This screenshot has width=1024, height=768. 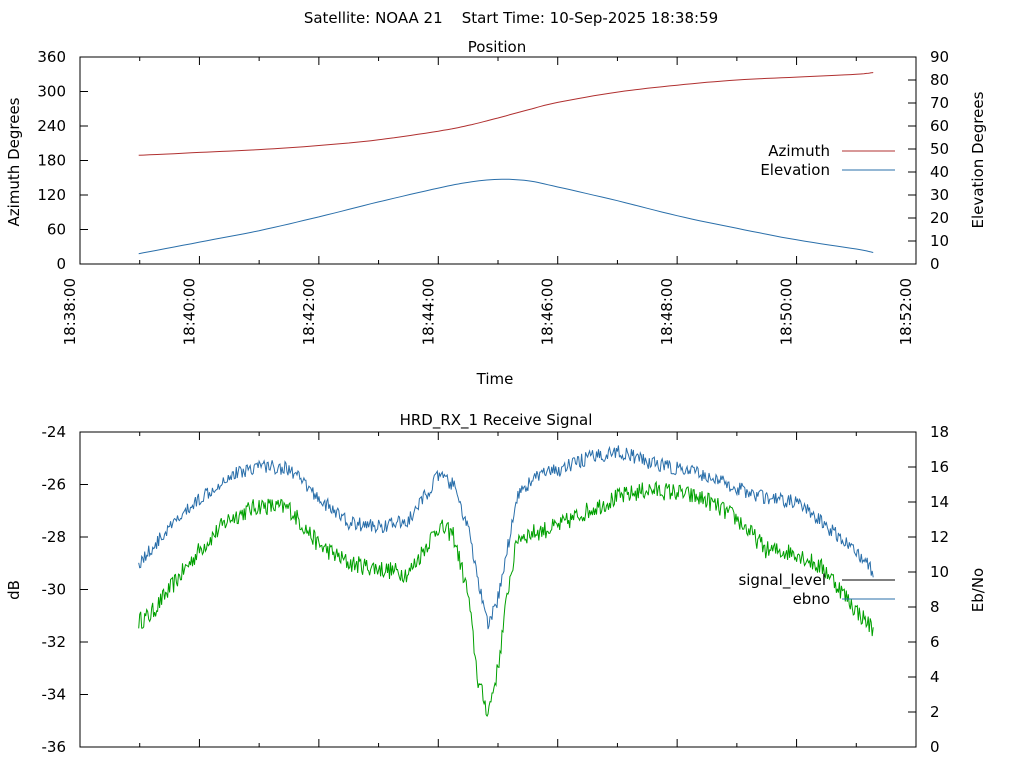 What do you see at coordinates (54, 485) in the screenshot?
I see `y-tick-label: -26` at bounding box center [54, 485].